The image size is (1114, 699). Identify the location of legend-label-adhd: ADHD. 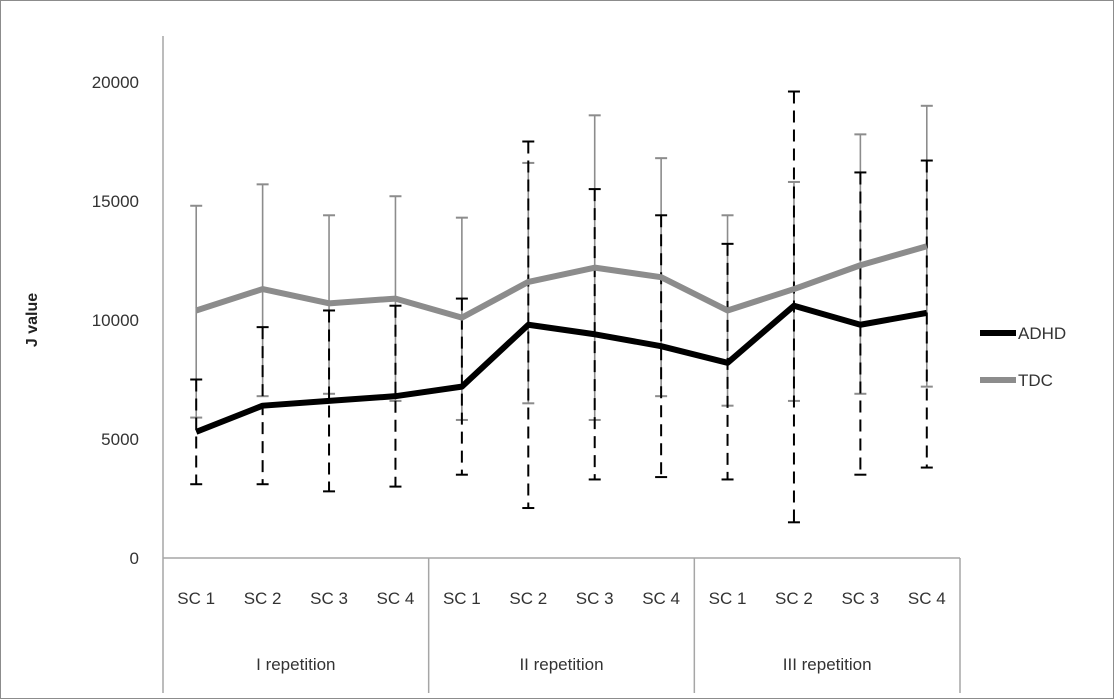
(1042, 333).